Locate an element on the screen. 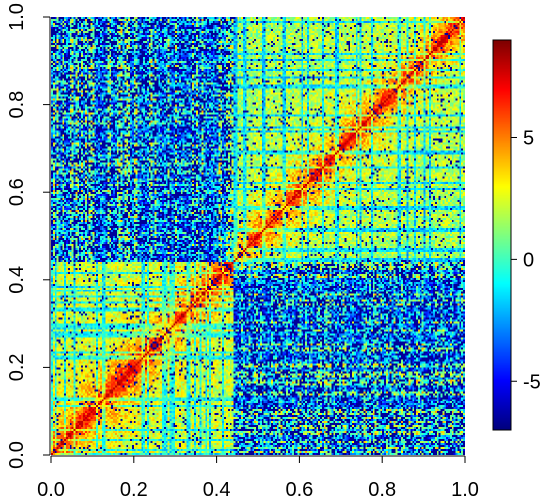 The width and height of the screenshot is (551, 504). y-tick-label: 0.6 is located at coordinates (17, 192).